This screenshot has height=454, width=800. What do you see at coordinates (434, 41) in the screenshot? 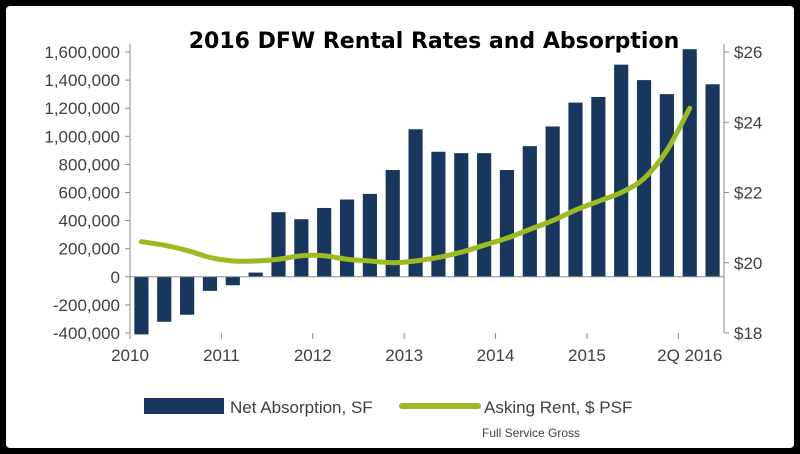
I see `chart-title: 2016 DFW Rental Rates and Absorption` at bounding box center [434, 41].